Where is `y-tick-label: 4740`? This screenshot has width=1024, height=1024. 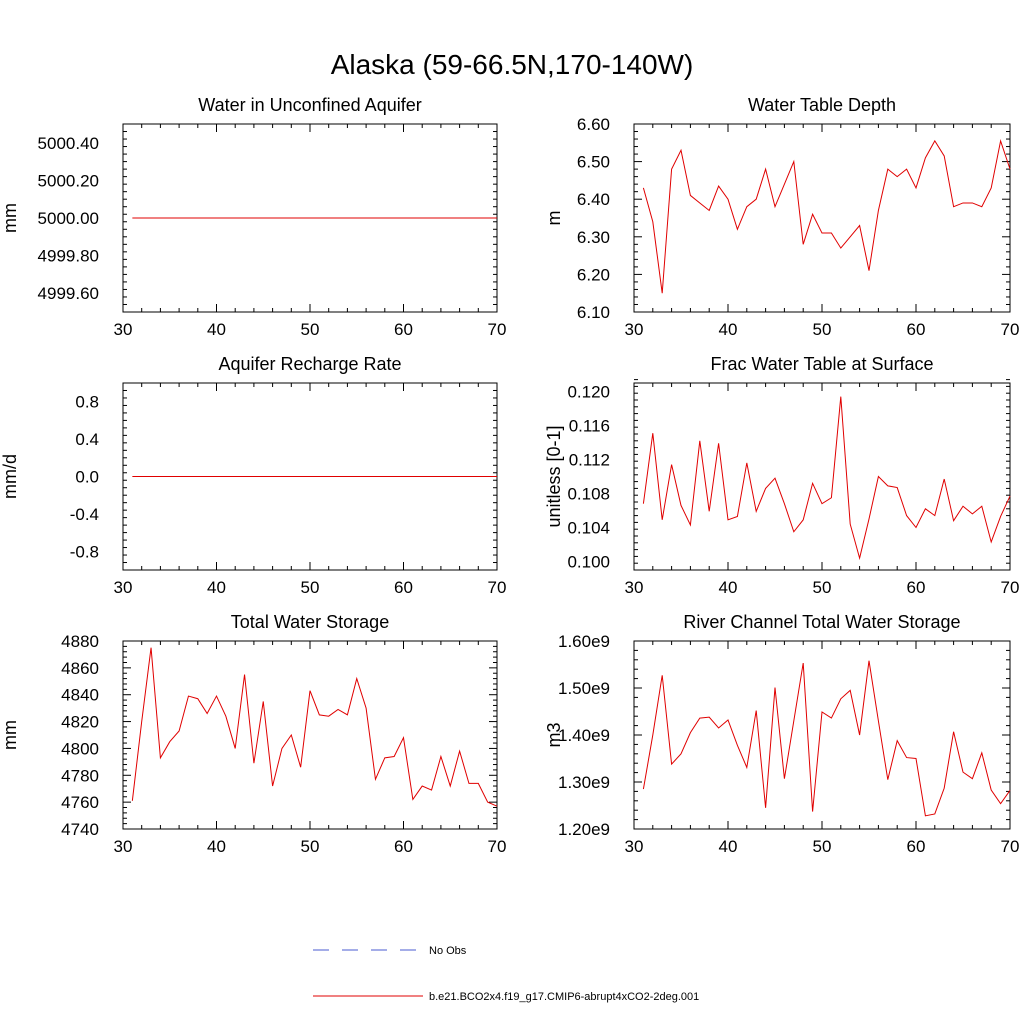
y-tick-label: 4740 is located at coordinates (80, 829).